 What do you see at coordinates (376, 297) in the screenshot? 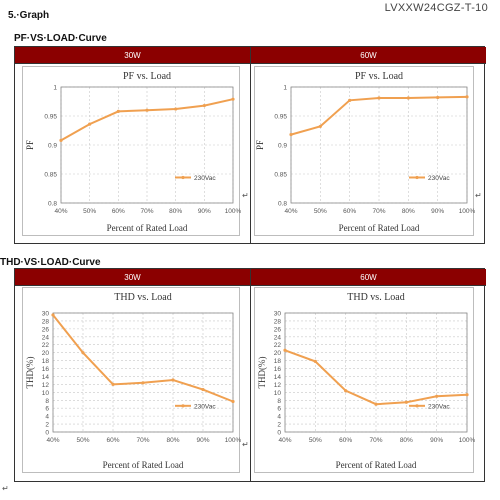
I see `chart-title: THD vs. Load` at bounding box center [376, 297].